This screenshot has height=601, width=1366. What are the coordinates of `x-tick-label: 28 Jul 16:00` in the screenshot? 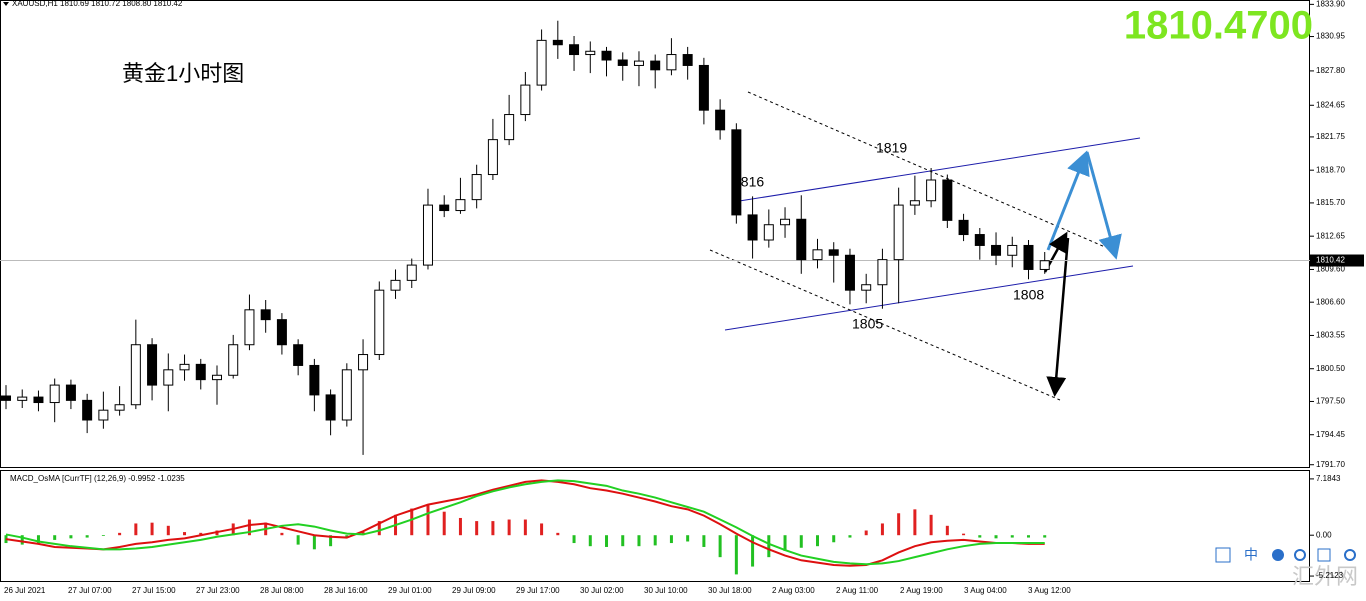 It's located at (346, 590).